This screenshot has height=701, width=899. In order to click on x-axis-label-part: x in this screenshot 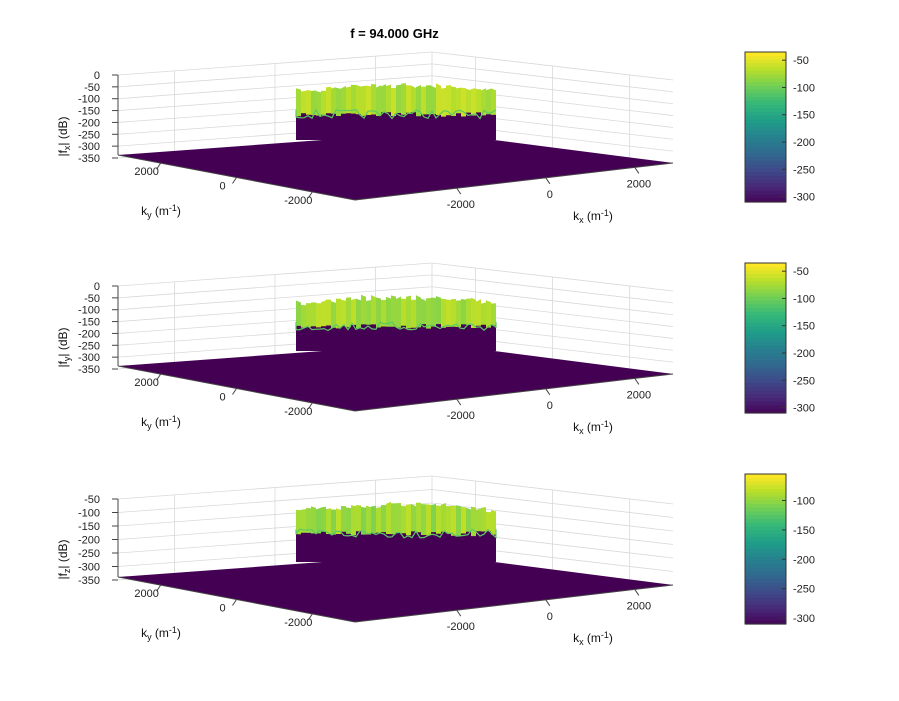, I will do `click(581, 642)`.